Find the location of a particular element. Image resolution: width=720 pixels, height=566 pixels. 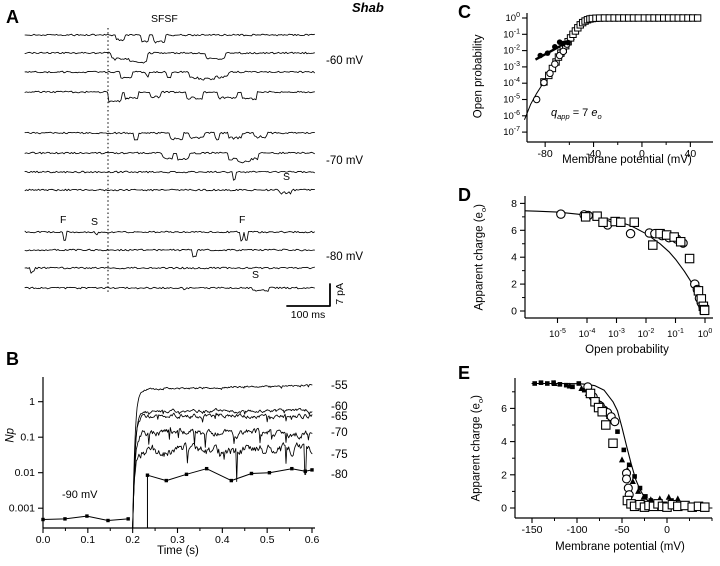

c-y-axis-title: Open probability is located at coordinates (478, 76).